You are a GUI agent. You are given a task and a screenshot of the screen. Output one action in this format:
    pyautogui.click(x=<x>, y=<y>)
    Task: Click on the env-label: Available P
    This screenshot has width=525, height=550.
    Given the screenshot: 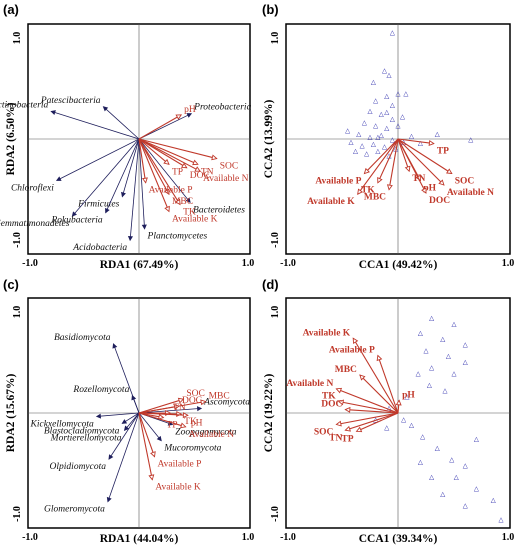 What is the action you would take?
    pyautogui.click(x=352, y=351)
    